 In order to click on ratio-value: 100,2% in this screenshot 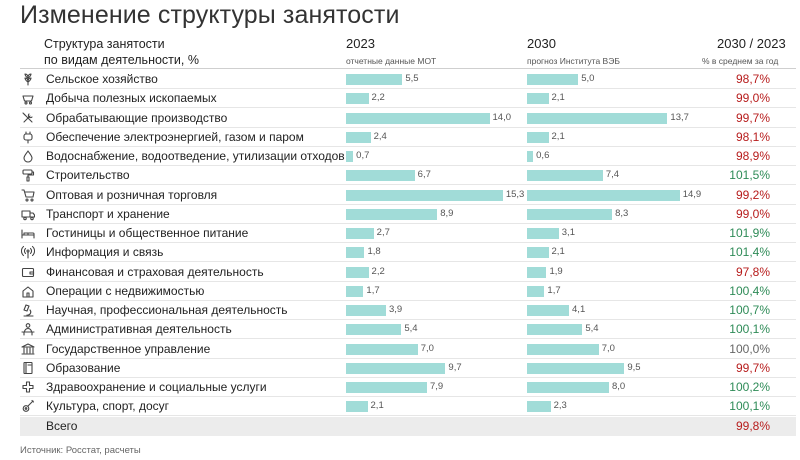, I will do `click(749, 387)`.